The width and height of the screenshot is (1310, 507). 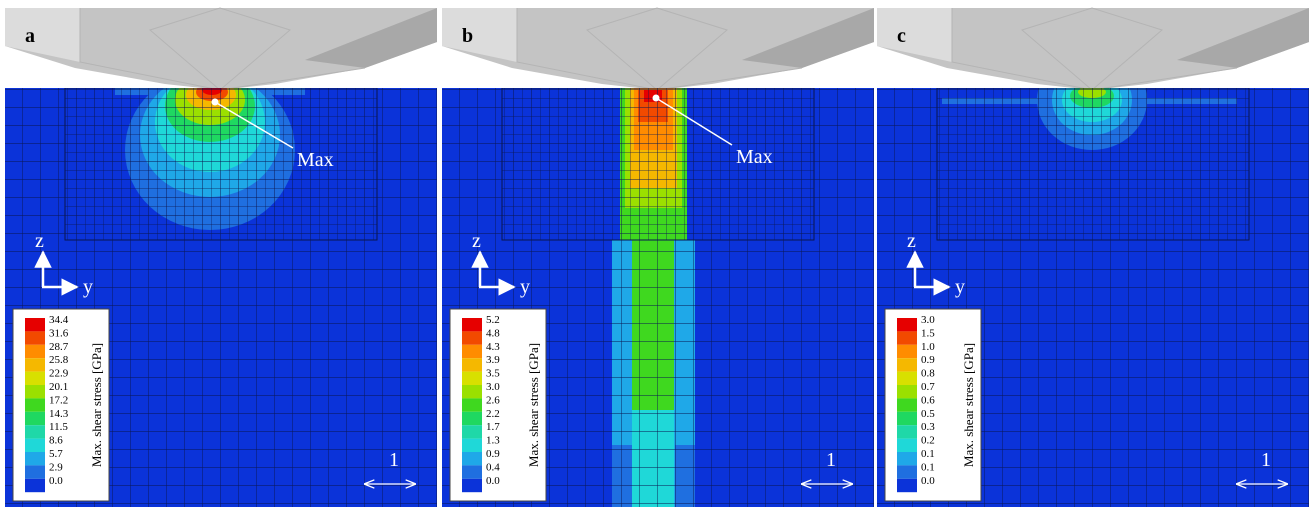 I want to click on legend-tick: 4.8, so click(x=493, y=333).